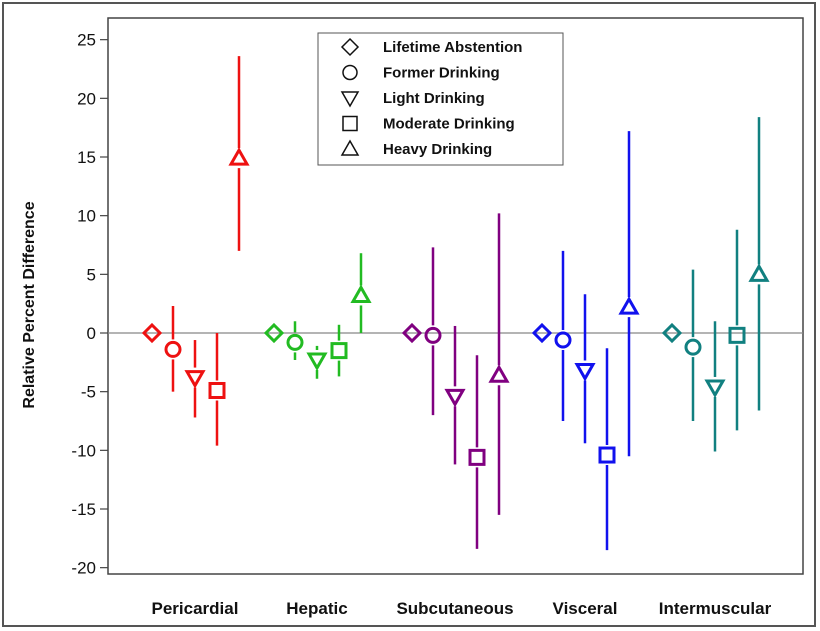 The height and width of the screenshot is (631, 820). Describe the element at coordinates (434, 98) in the screenshot. I see `legend-label: Light Drinking` at that location.